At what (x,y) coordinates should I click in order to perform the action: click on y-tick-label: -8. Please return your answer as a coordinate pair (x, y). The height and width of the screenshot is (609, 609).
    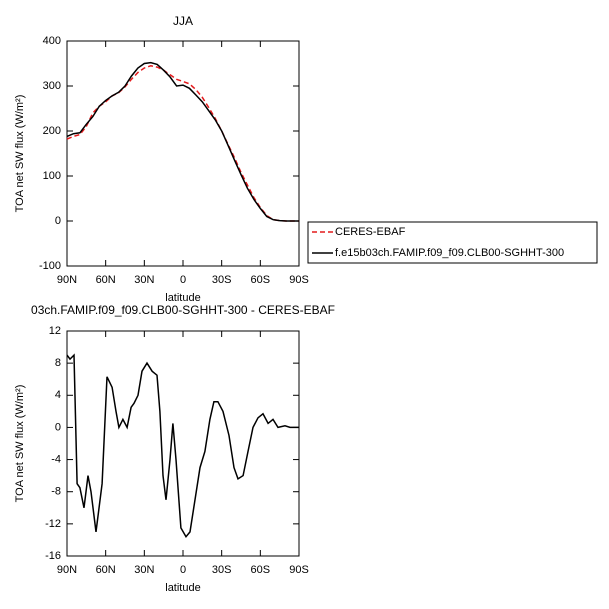
    Looking at the image, I should click on (56, 492).